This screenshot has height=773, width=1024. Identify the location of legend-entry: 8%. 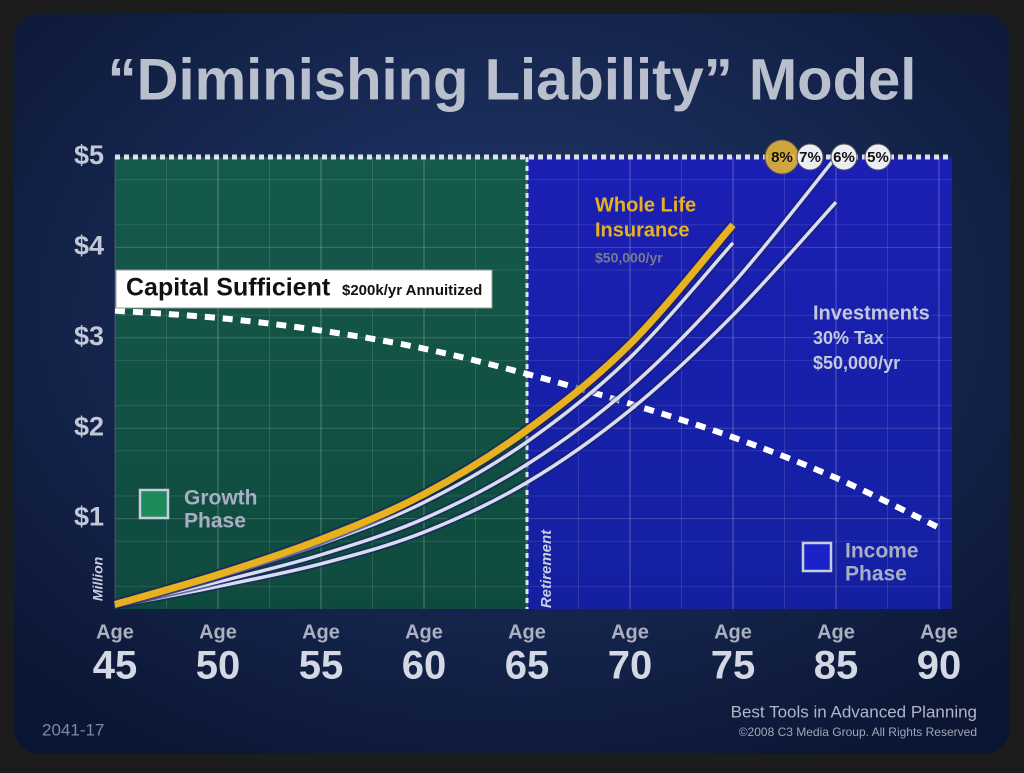
(782, 157).